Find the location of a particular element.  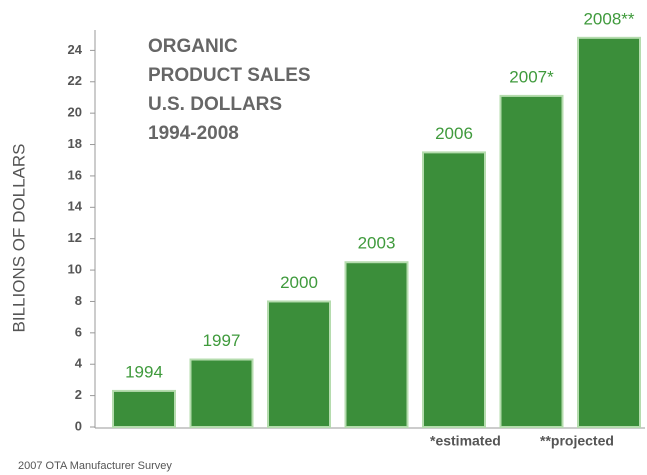

bar-category-label: 2008** is located at coordinates (608, 18).